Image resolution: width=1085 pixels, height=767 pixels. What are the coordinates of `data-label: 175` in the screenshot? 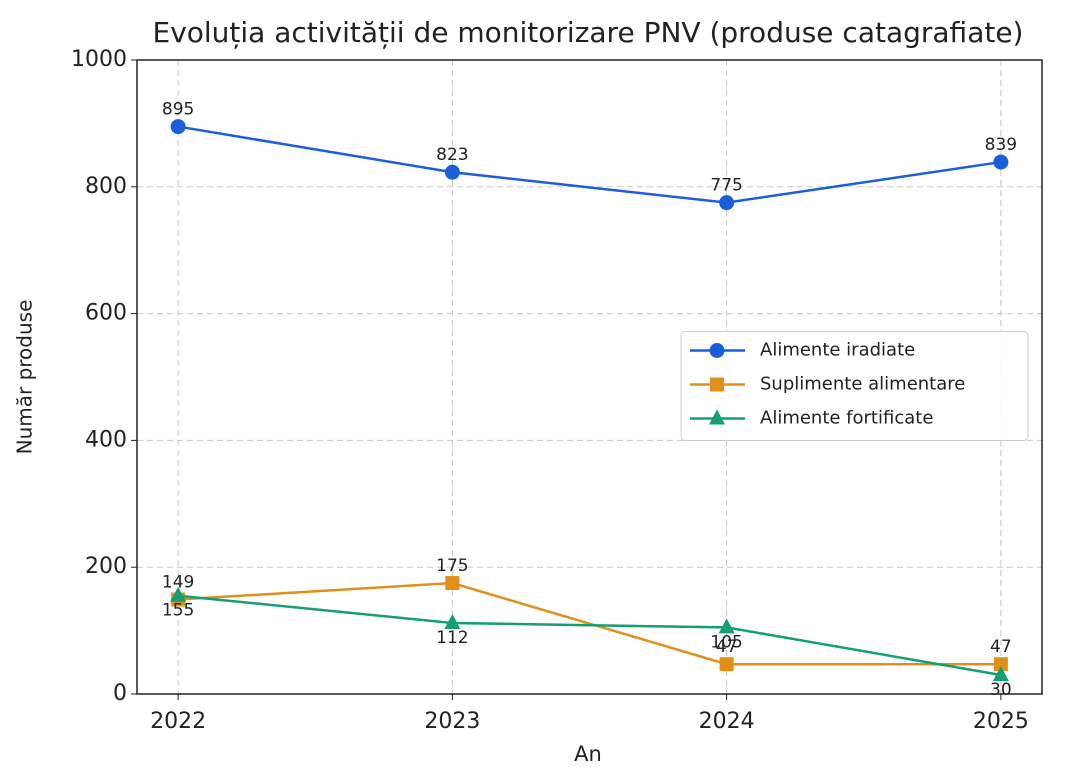 It's located at (452, 566).